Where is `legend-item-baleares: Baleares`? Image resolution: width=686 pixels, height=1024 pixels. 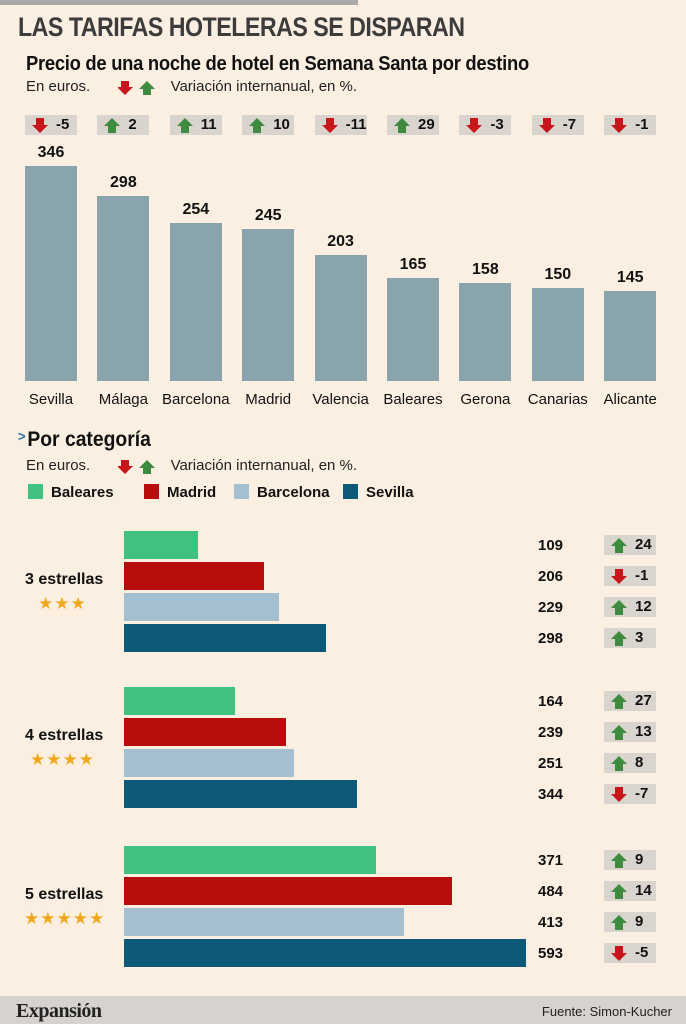
legend-item-baleares: Baleares is located at coordinates (71, 492).